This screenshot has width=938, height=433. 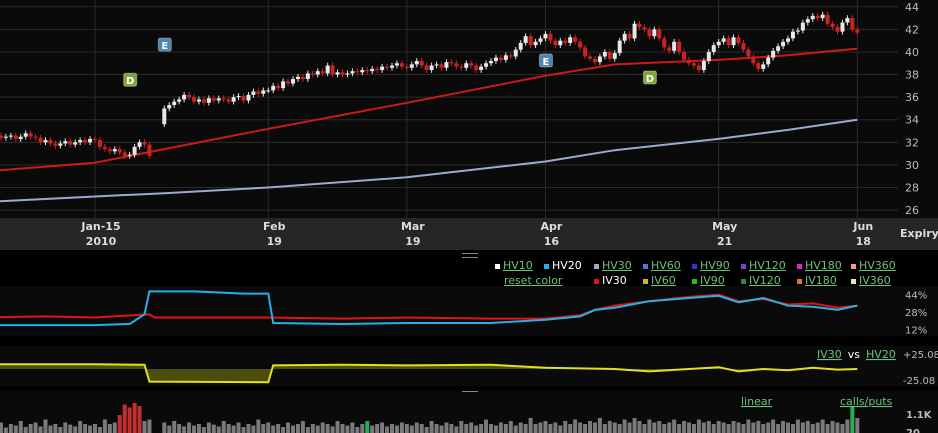 What do you see at coordinates (711, 265) in the screenshot?
I see `legend-hv90: HV90` at bounding box center [711, 265].